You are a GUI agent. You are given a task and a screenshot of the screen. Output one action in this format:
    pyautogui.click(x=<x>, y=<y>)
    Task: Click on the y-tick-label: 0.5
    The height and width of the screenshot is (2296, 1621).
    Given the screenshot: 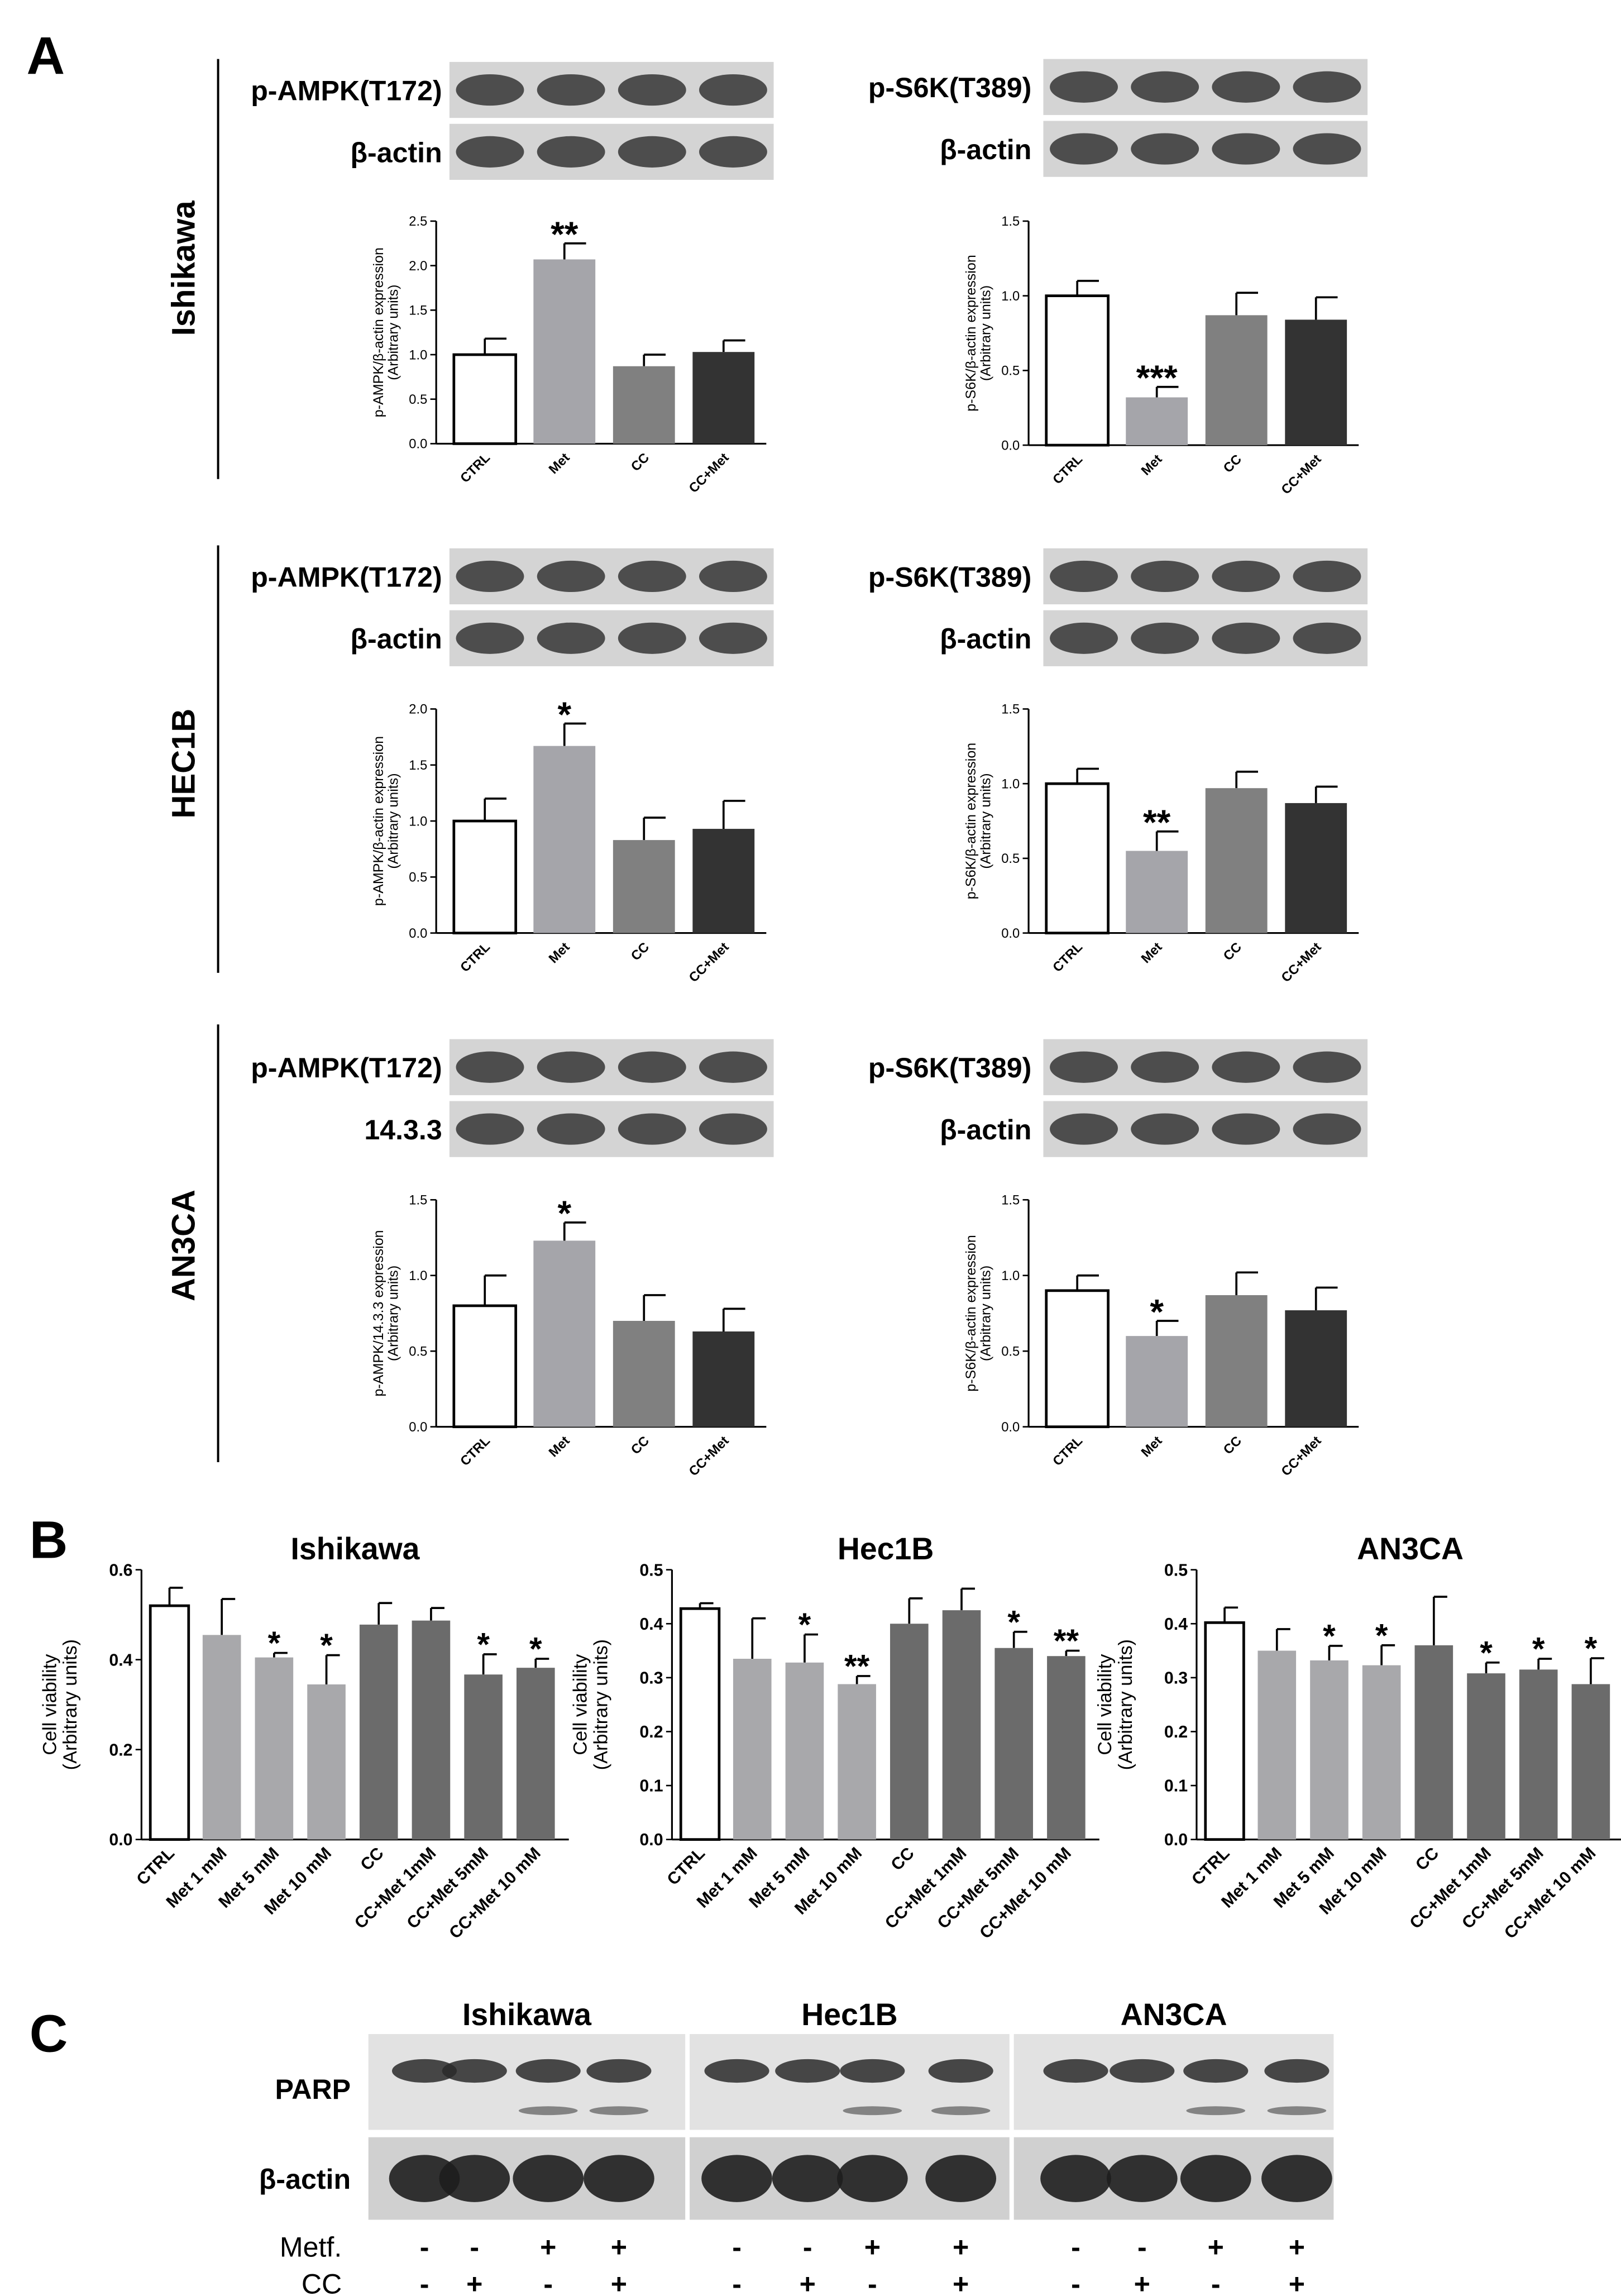 What is the action you would take?
    pyautogui.click(x=418, y=400)
    